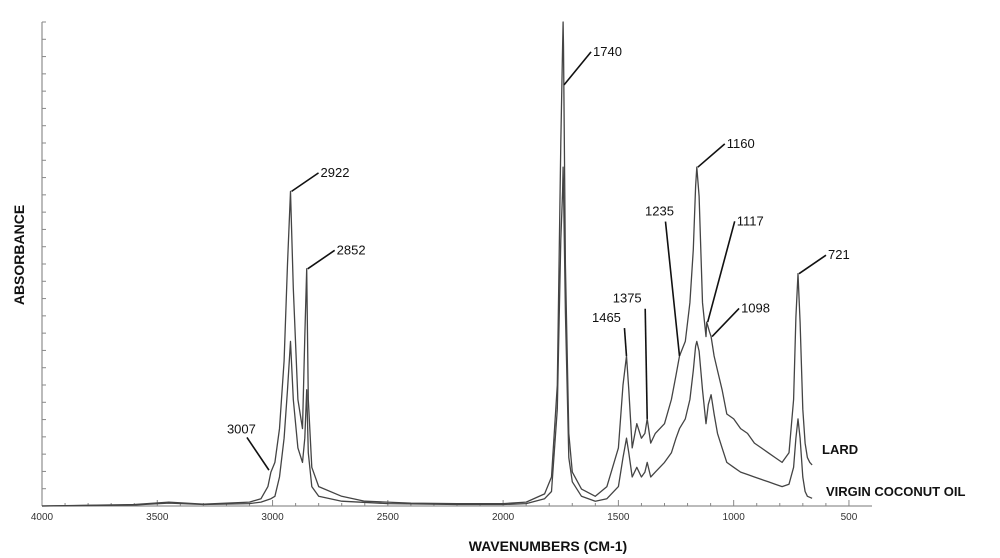 Image resolution: width=1000 pixels, height=558 pixels. I want to click on x-tick-label: 3500, so click(157, 517).